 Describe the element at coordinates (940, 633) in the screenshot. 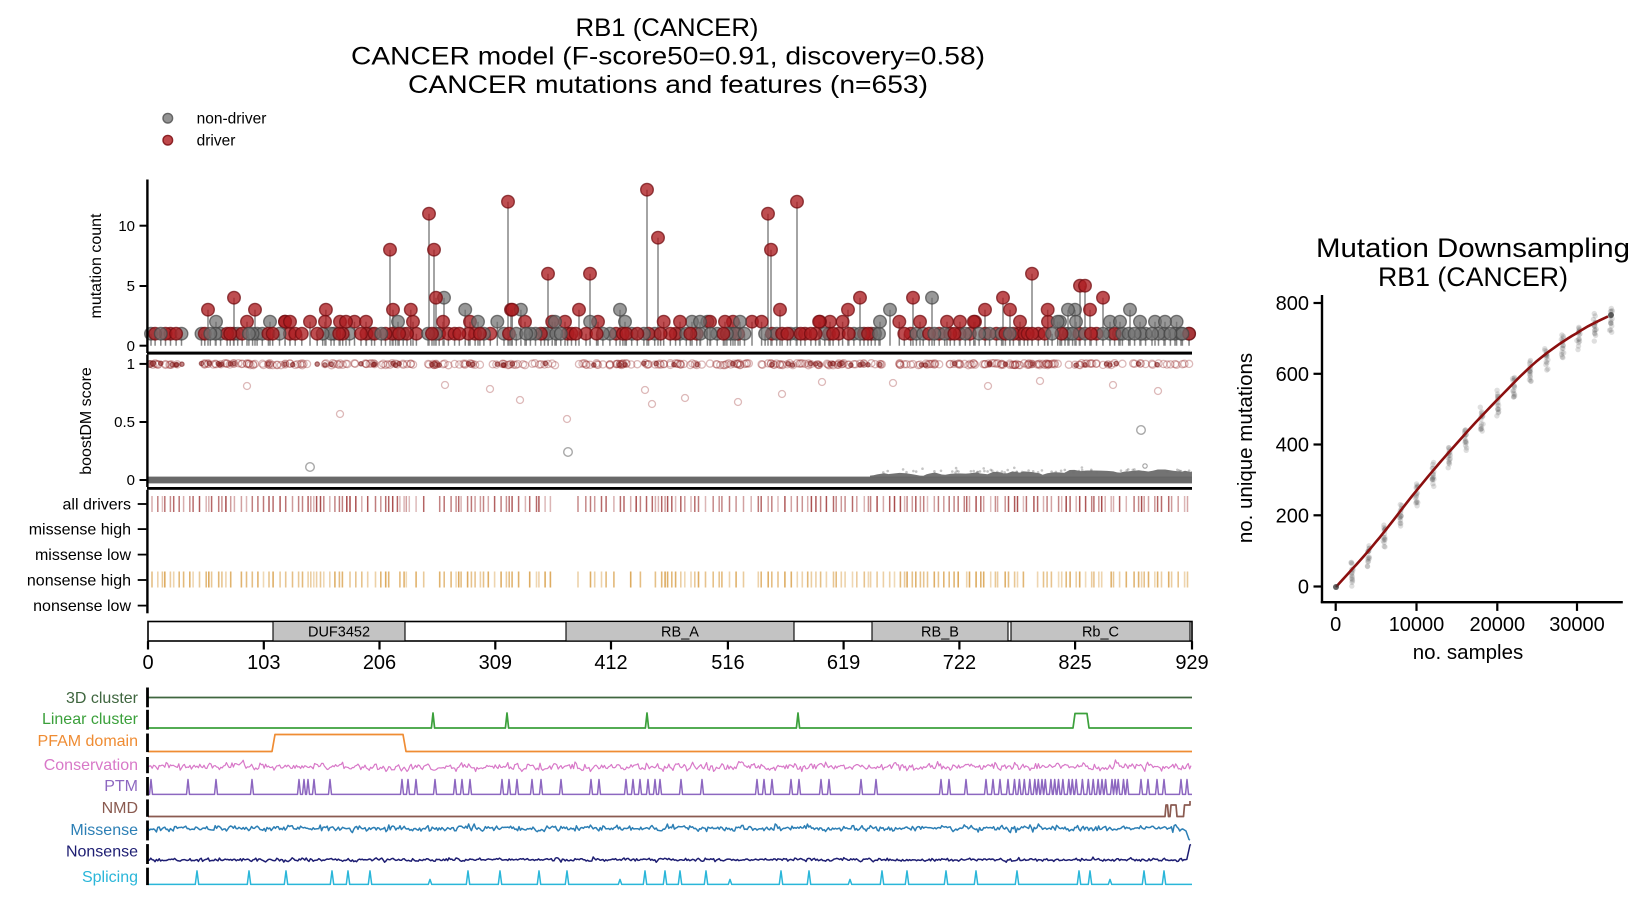

I see `svg-text: RB_B` at that location.